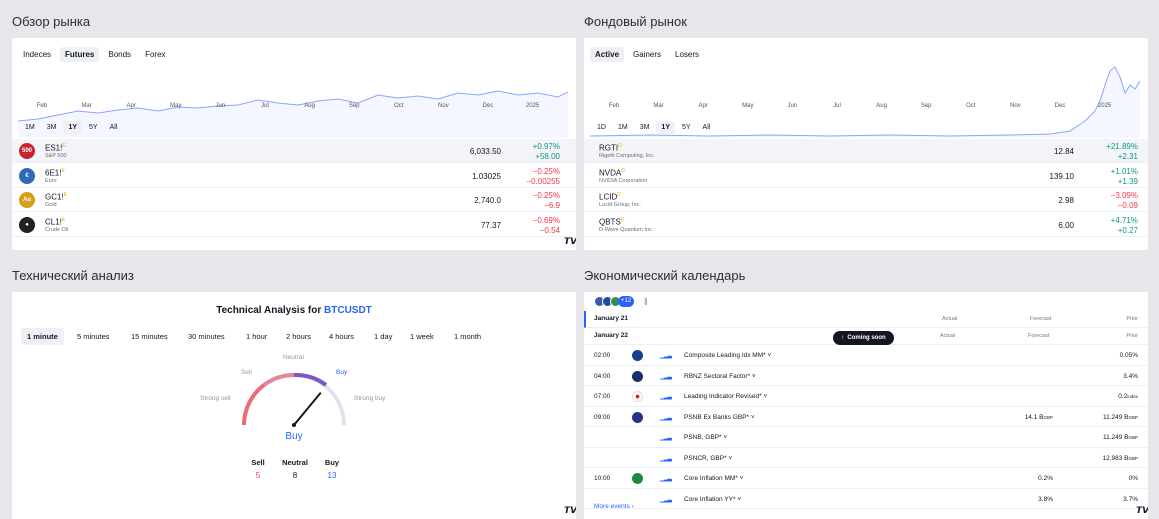  Describe the element at coordinates (270, 310) in the screenshot. I see `ta-heading-prefix: Technical Analysis for` at that location.